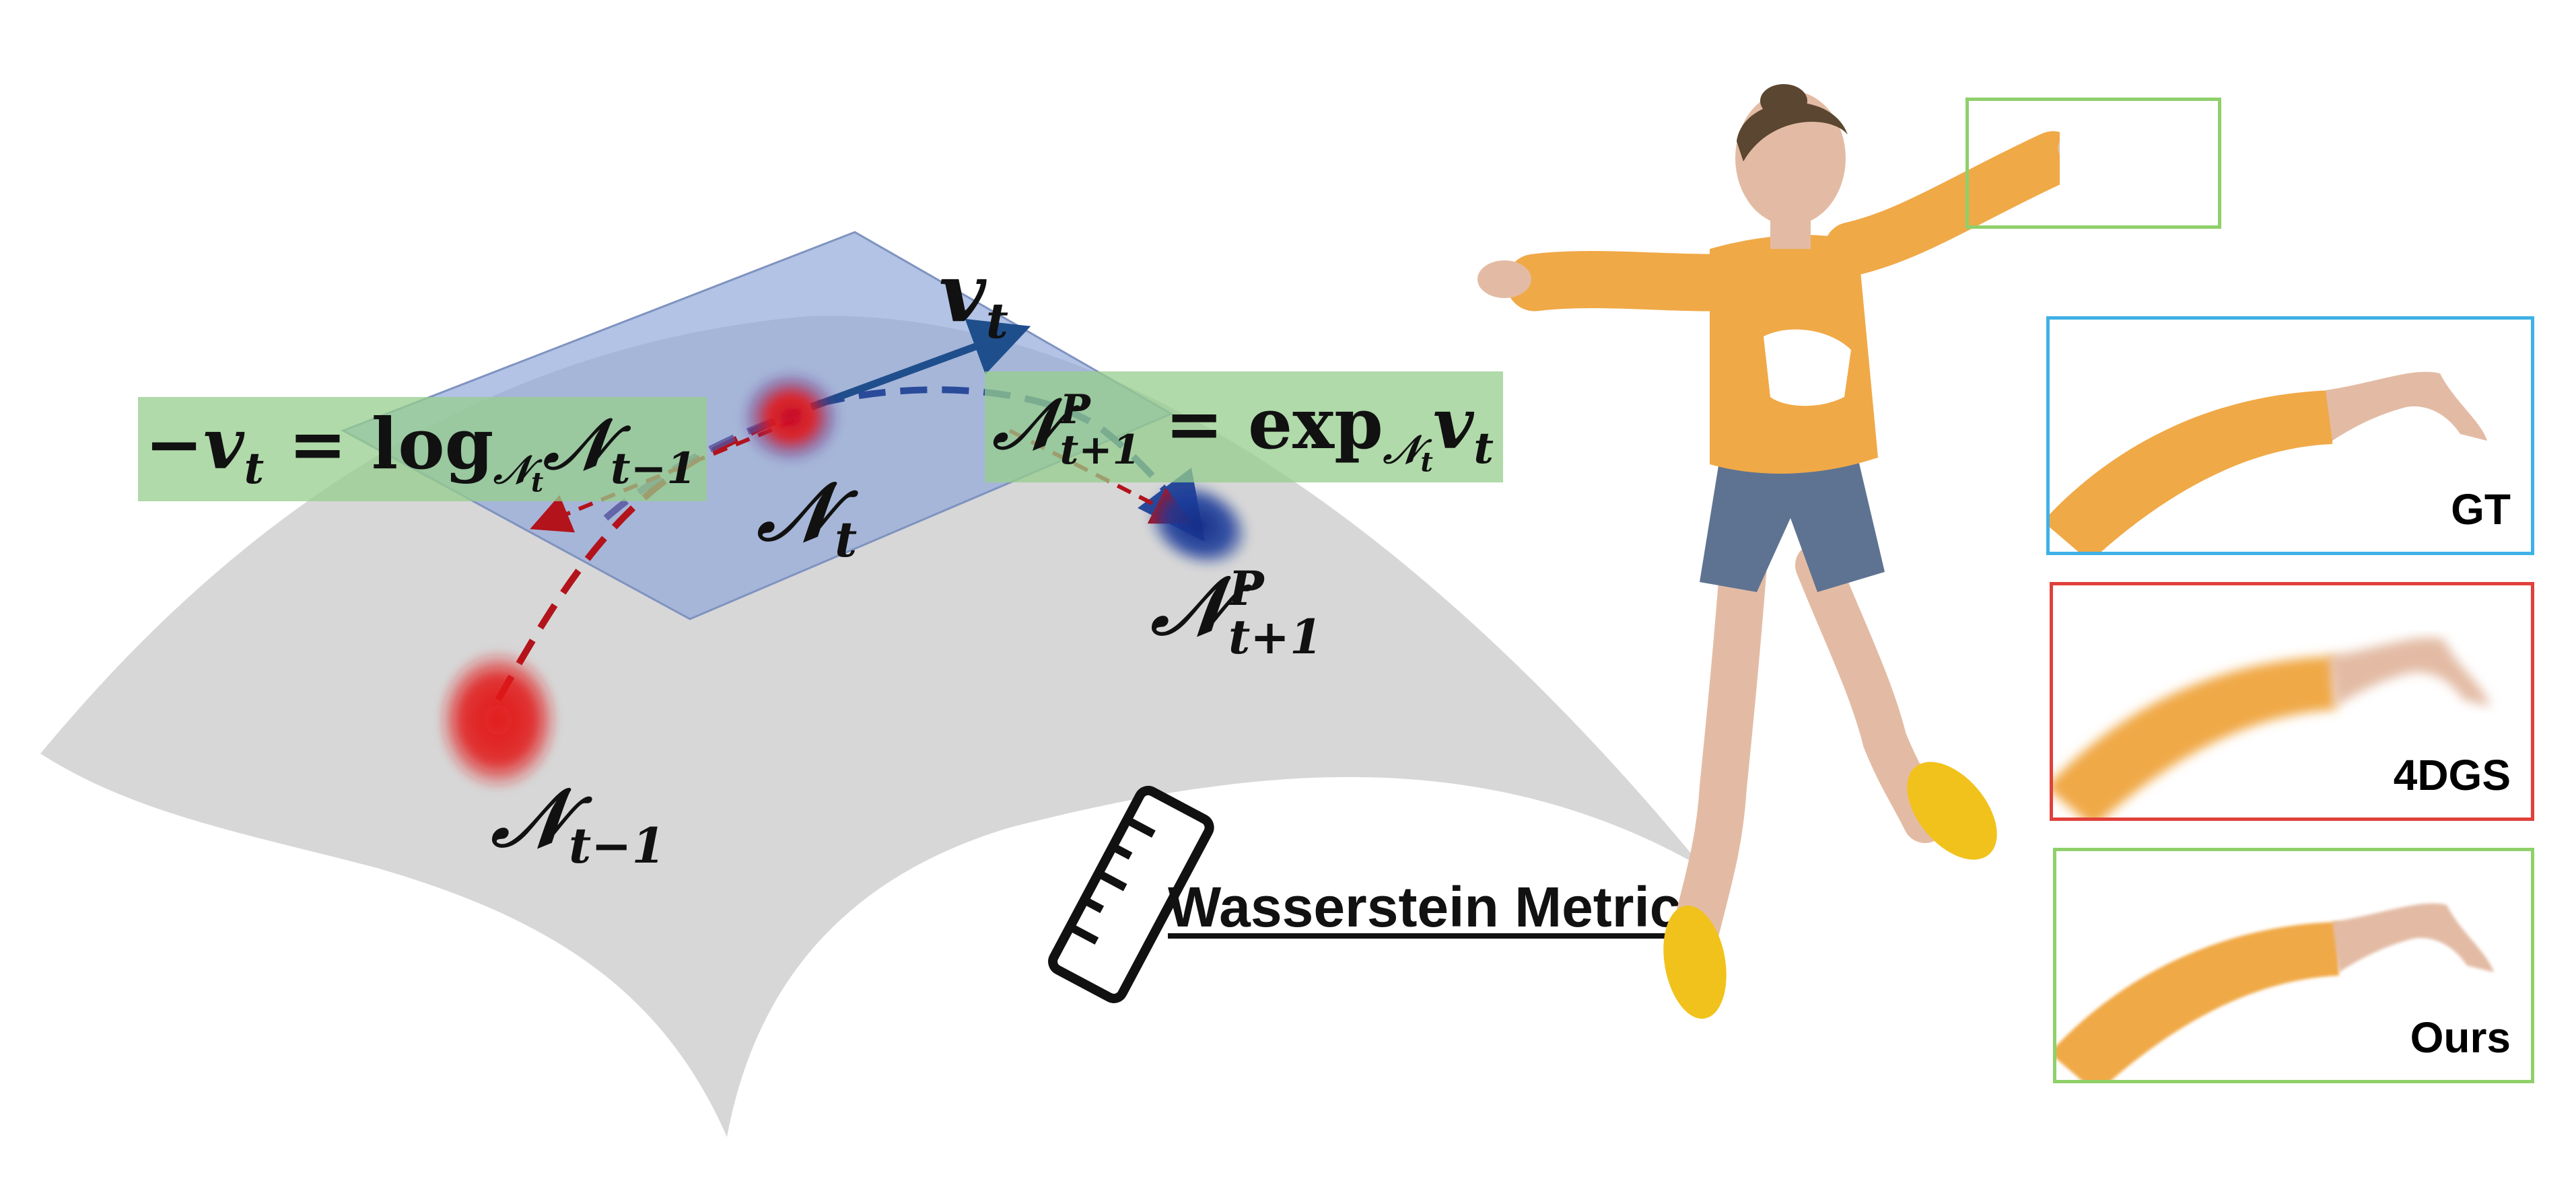  I want to click on velocity-label: vt, so click(973, 297).